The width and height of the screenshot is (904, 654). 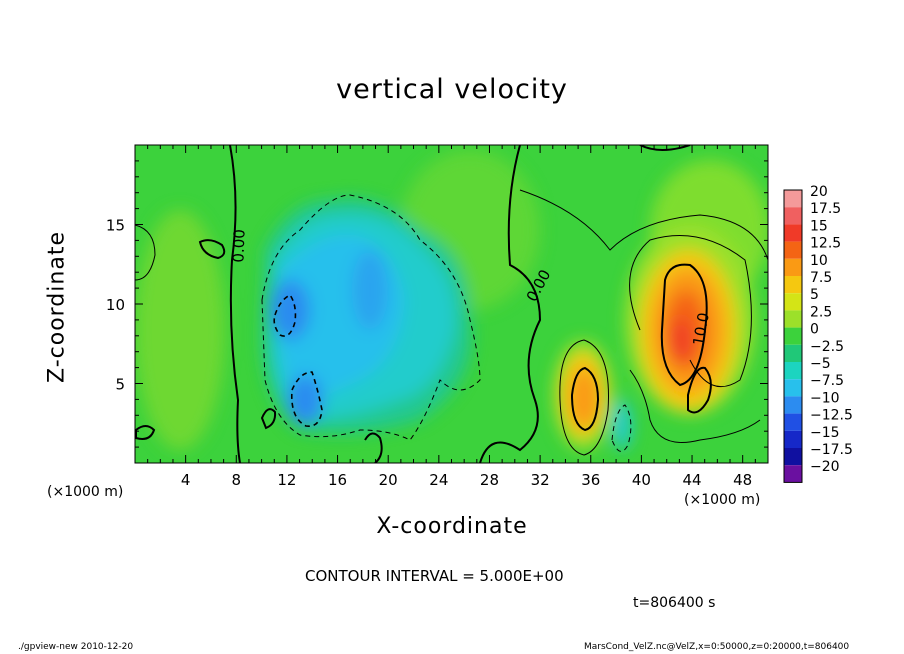 What do you see at coordinates (85, 492) in the screenshot?
I see `x-unit-label-left: (×1000 m)` at bounding box center [85, 492].